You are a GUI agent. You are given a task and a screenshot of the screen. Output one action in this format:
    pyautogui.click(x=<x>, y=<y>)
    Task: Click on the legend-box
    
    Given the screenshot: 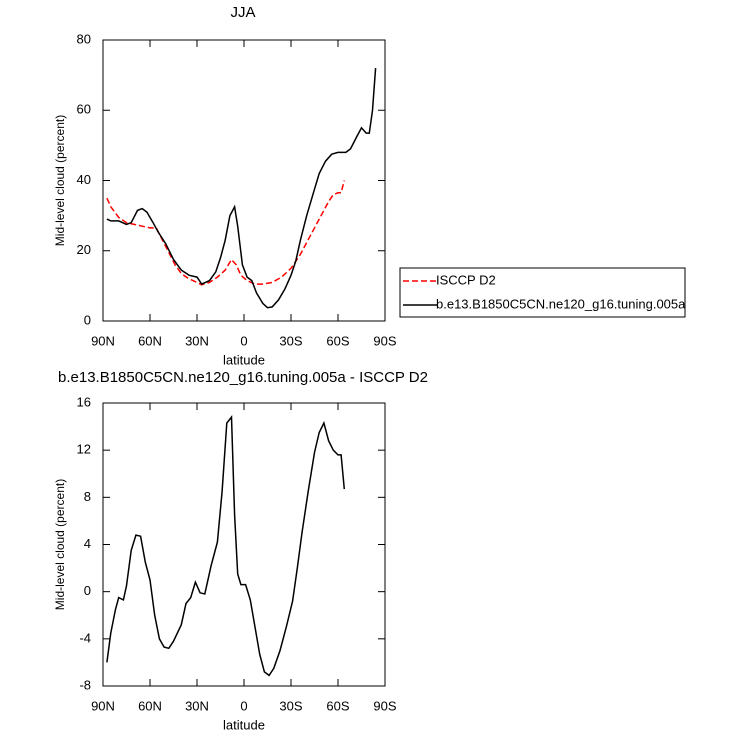 What is the action you would take?
    pyautogui.click(x=542, y=292)
    